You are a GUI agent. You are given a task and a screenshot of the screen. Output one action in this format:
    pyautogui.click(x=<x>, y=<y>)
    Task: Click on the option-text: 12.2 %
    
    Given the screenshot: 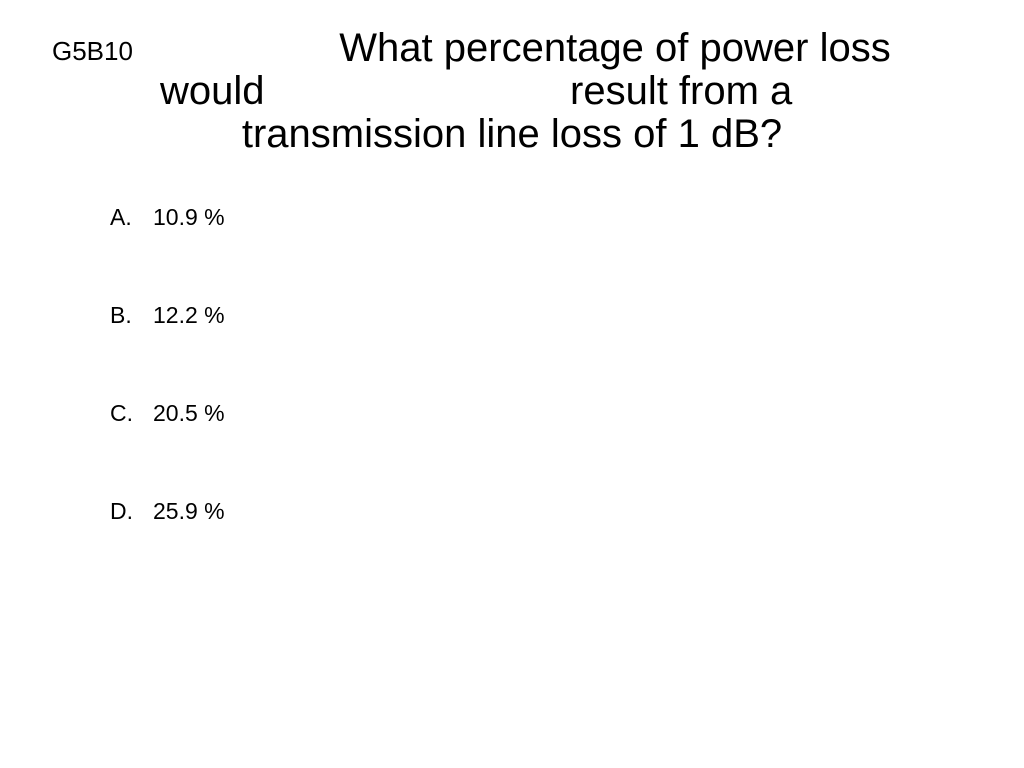 What is the action you would take?
    pyautogui.click(x=189, y=315)
    